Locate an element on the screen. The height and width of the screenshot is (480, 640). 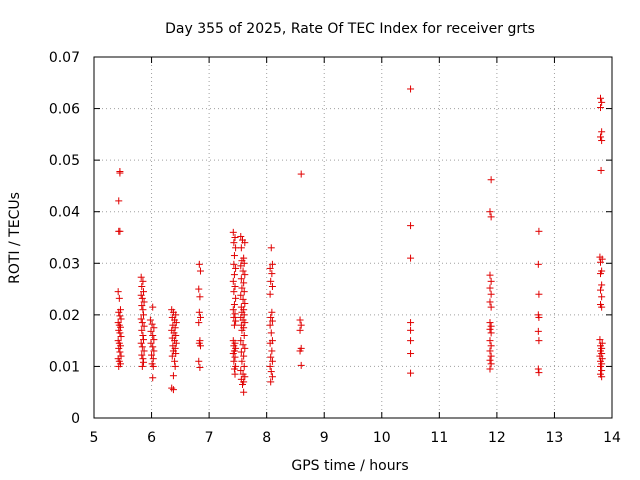
x-tick-labels: 5 6 7 8 9 10 11 12 13 14 is located at coordinates (355, 438).